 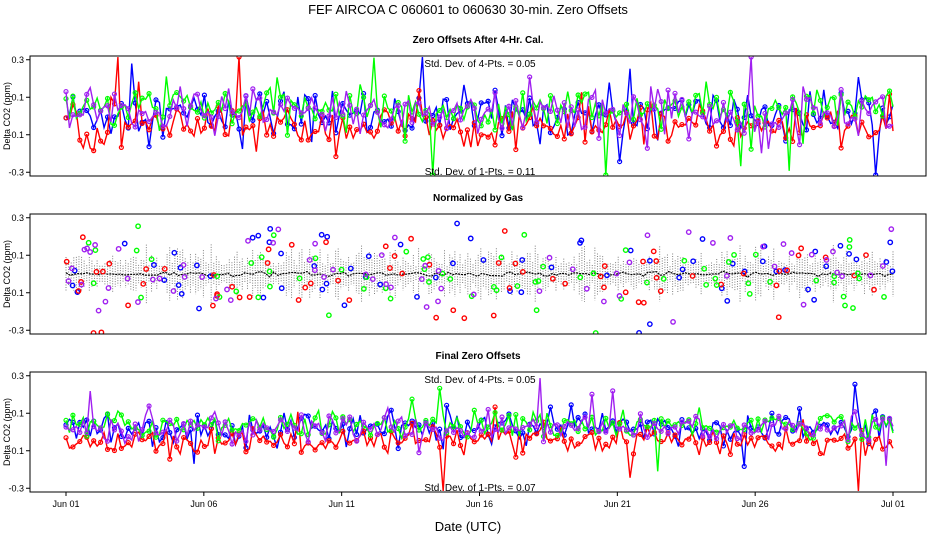 What do you see at coordinates (468, 526) in the screenshot?
I see `x-axis-label: Date (UTC)` at bounding box center [468, 526].